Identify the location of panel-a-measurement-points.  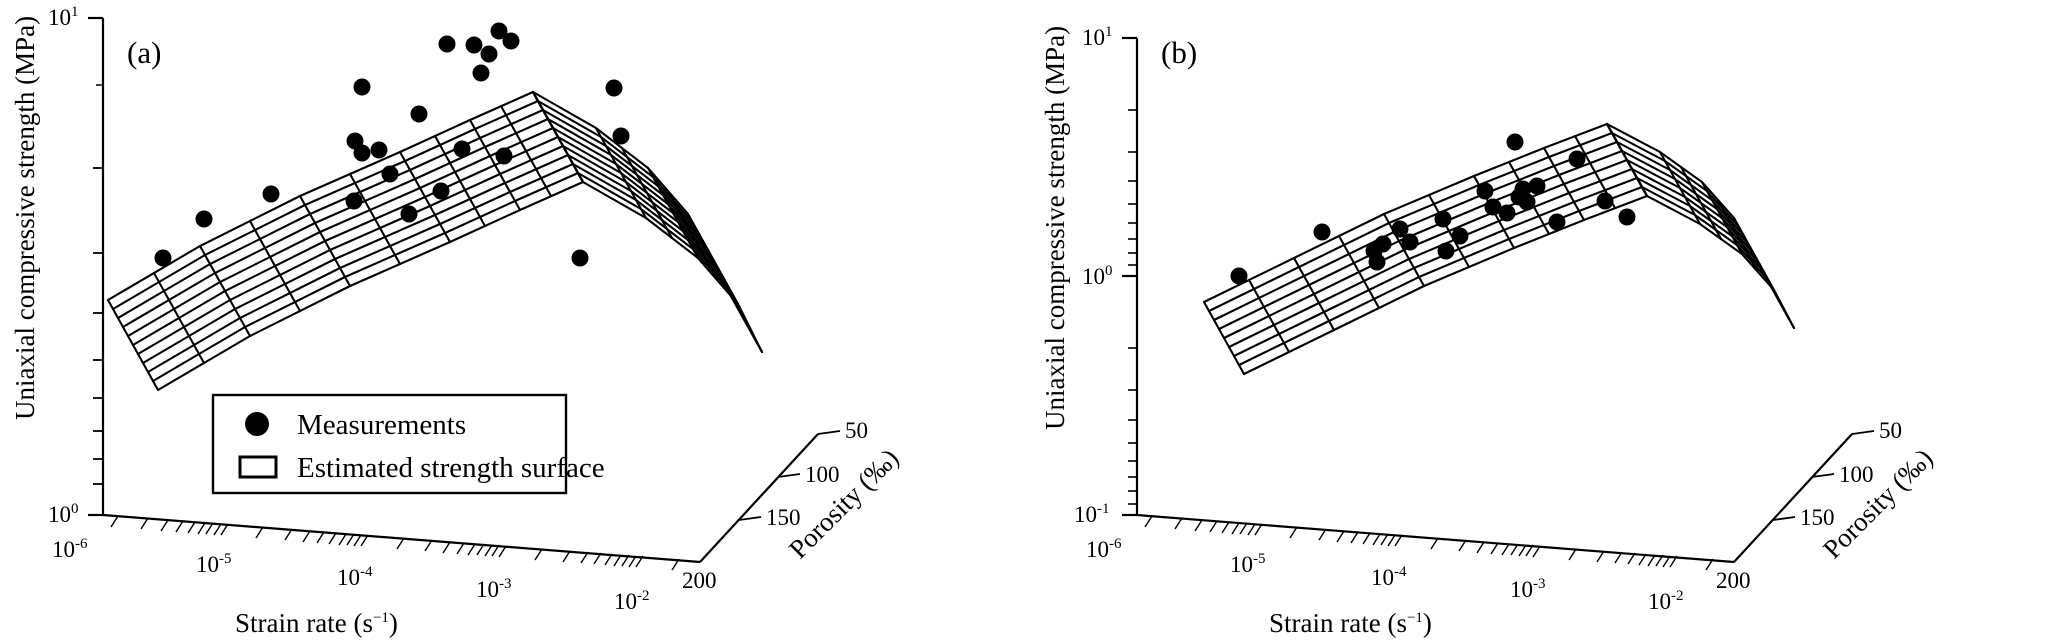
(392, 144).